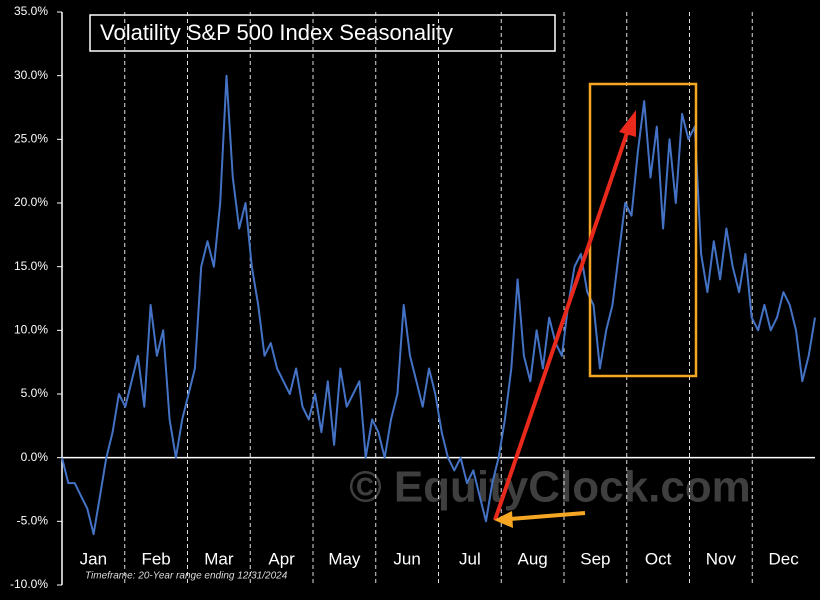  Describe the element at coordinates (35, 457) in the screenshot. I see `y-tick-label: 0.0%` at that location.